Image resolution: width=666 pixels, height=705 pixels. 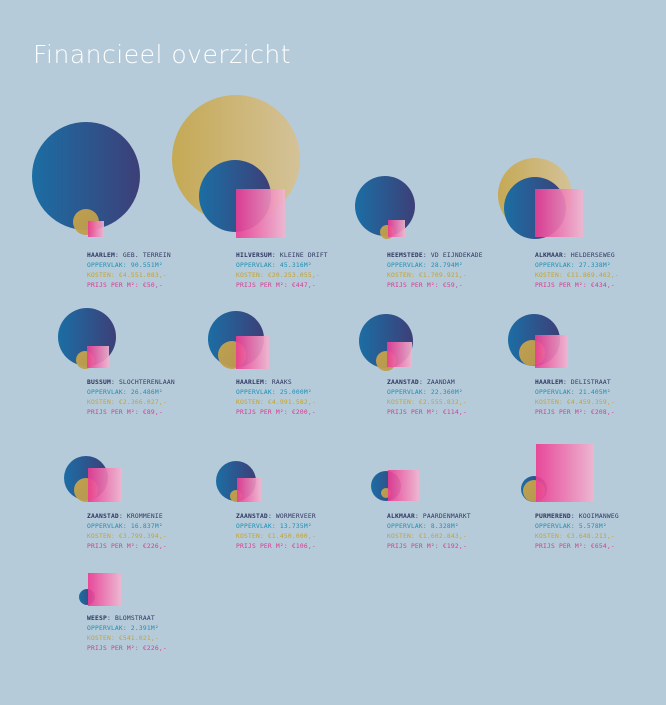 I want to click on place-name: HELDERSEWEG, so click(x=592, y=255).